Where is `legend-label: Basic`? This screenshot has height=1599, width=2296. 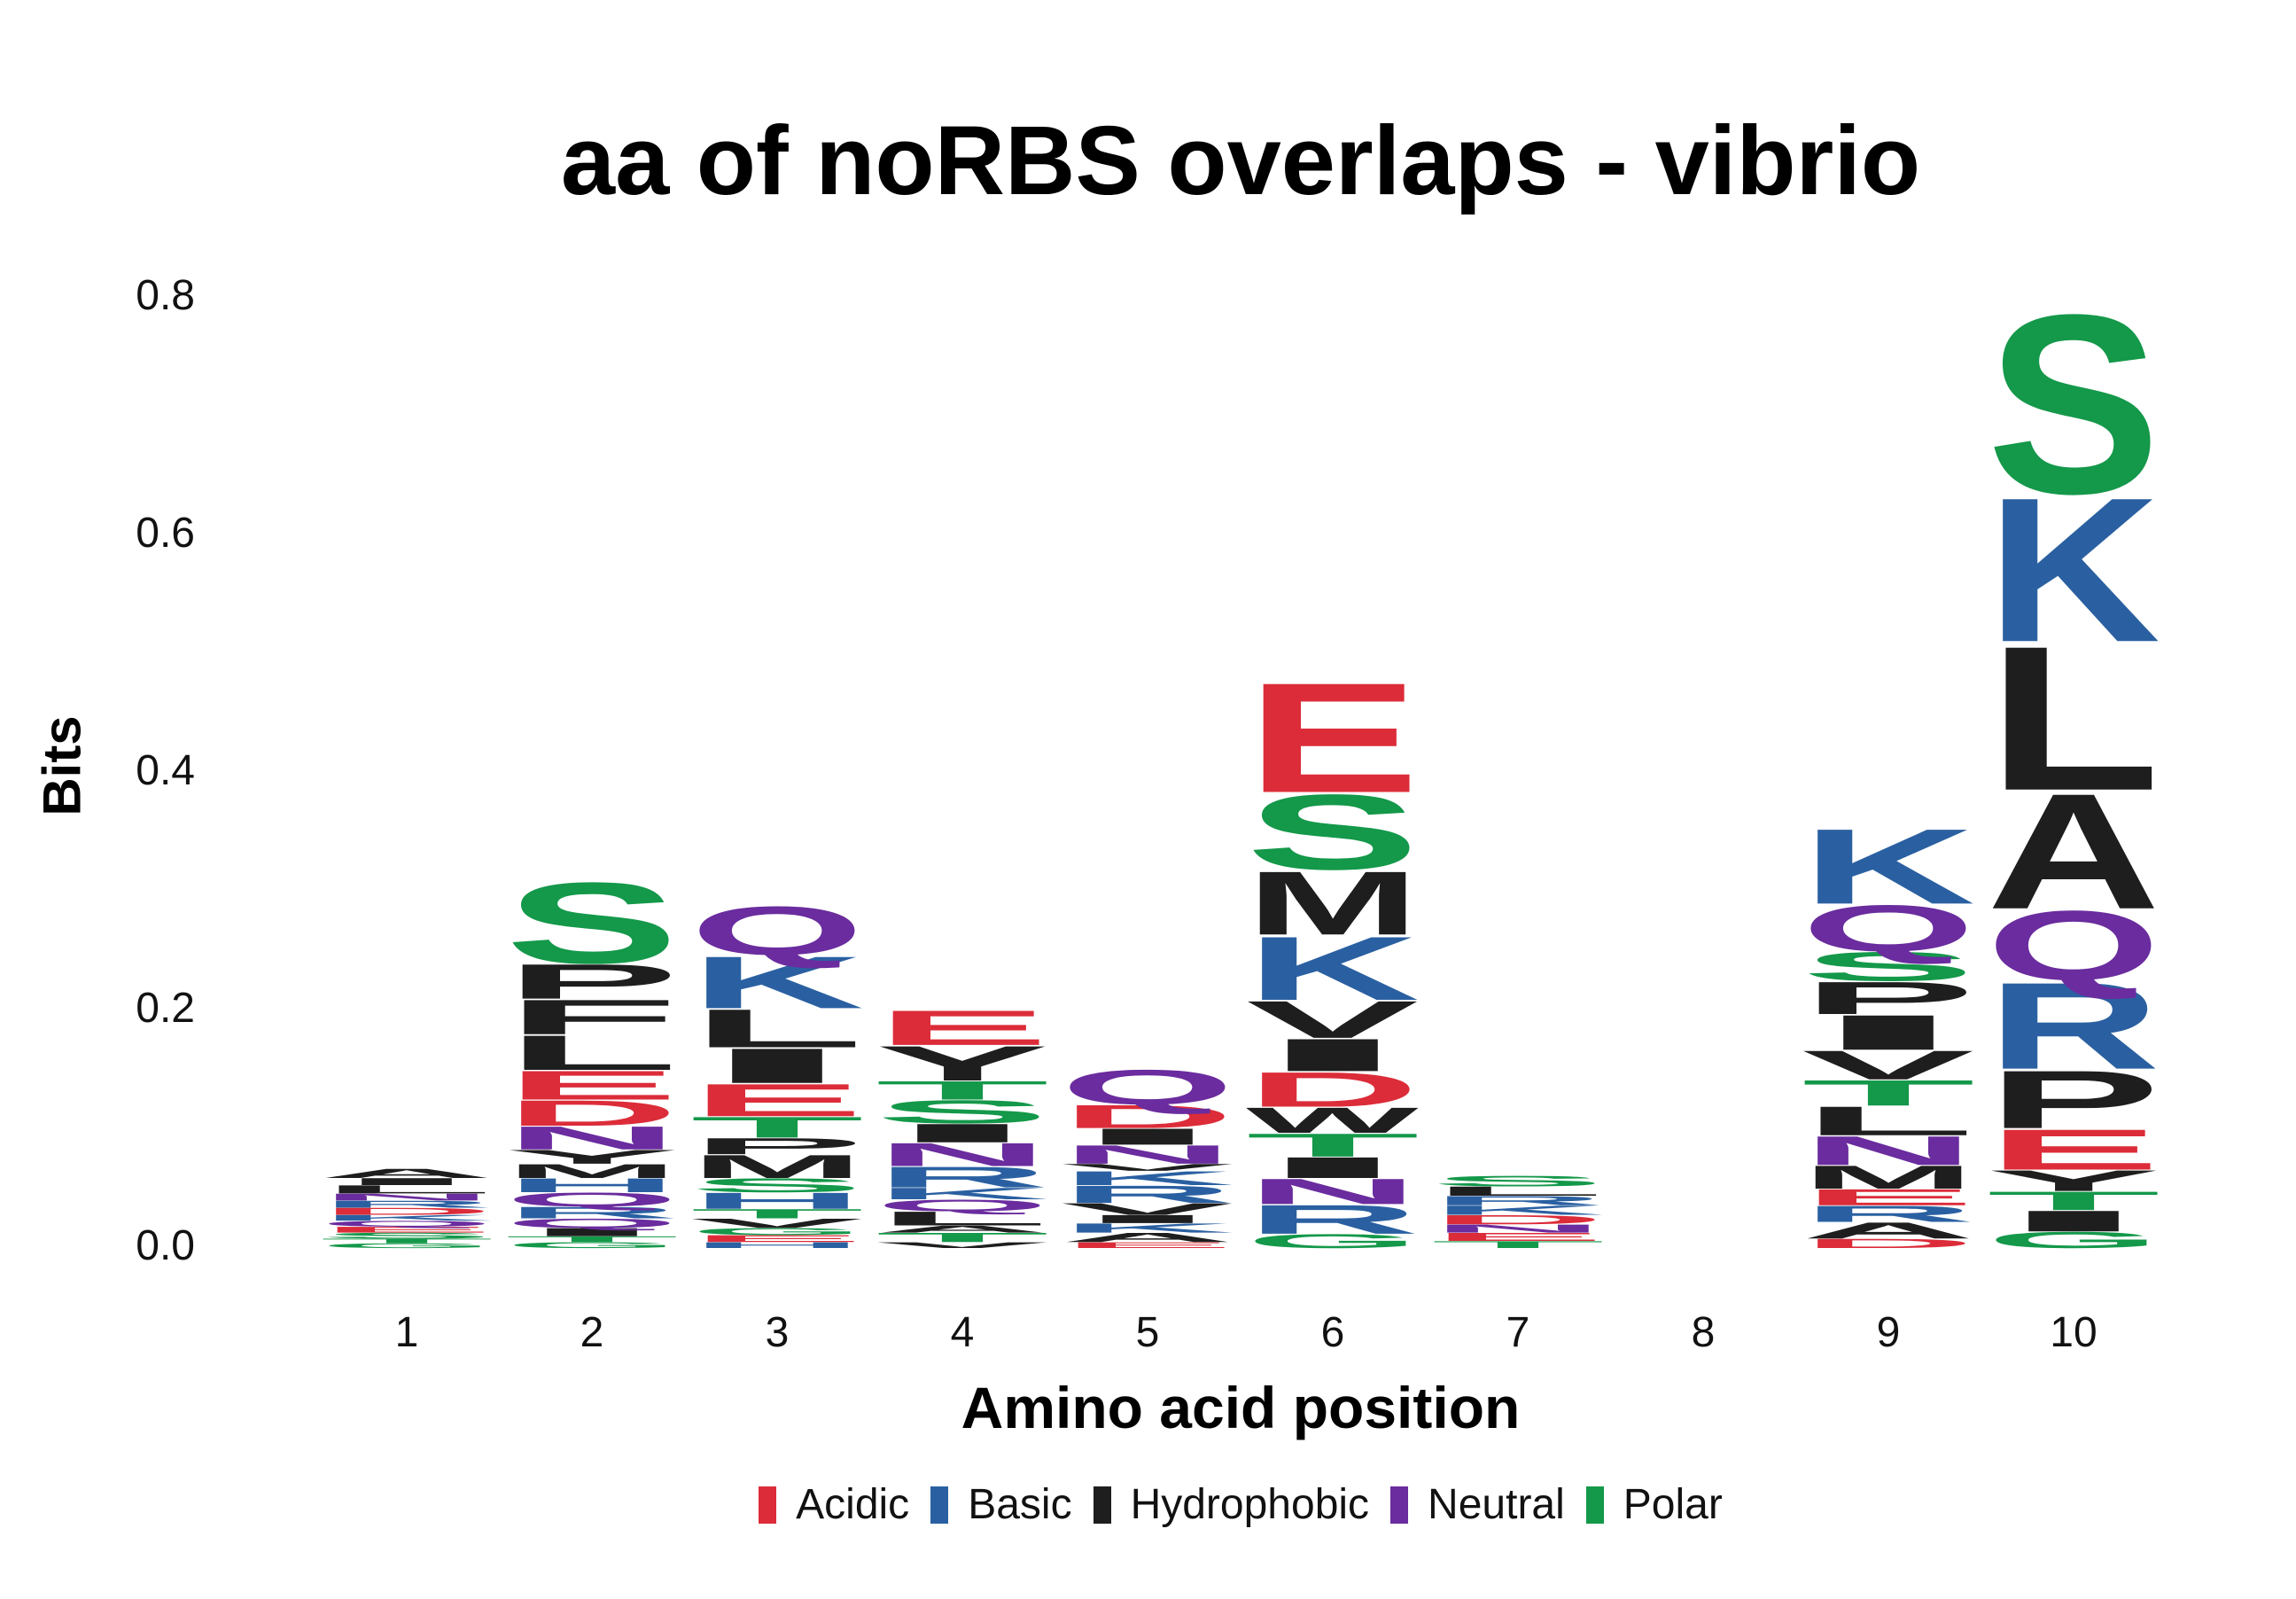
legend-label: Basic is located at coordinates (1020, 1504).